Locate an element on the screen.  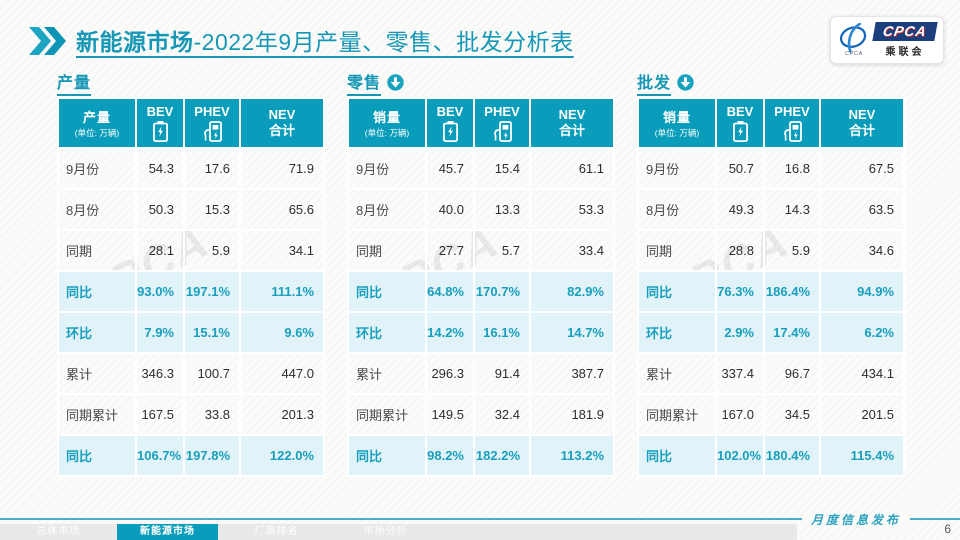
cpca-swoosh-icon: CPCA is located at coordinates (854, 40).